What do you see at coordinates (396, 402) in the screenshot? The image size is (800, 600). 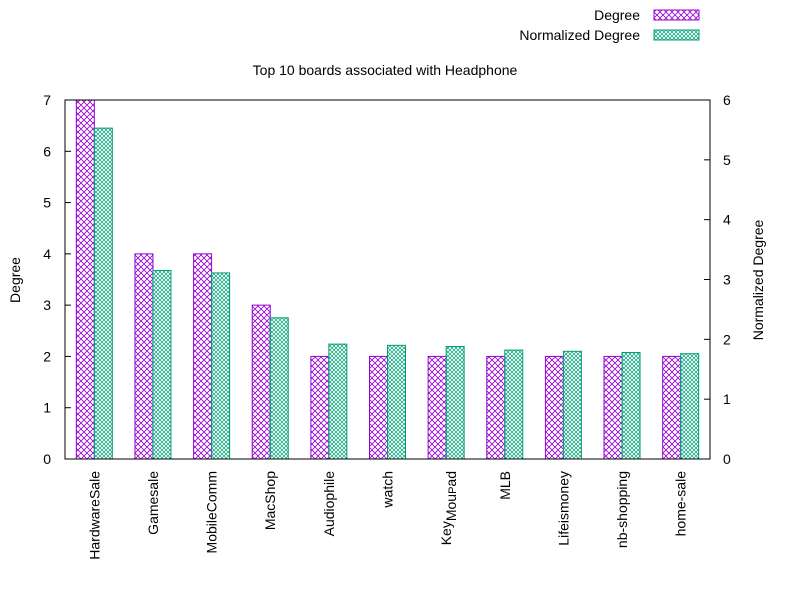 I see `bar-normalized-watch` at bounding box center [396, 402].